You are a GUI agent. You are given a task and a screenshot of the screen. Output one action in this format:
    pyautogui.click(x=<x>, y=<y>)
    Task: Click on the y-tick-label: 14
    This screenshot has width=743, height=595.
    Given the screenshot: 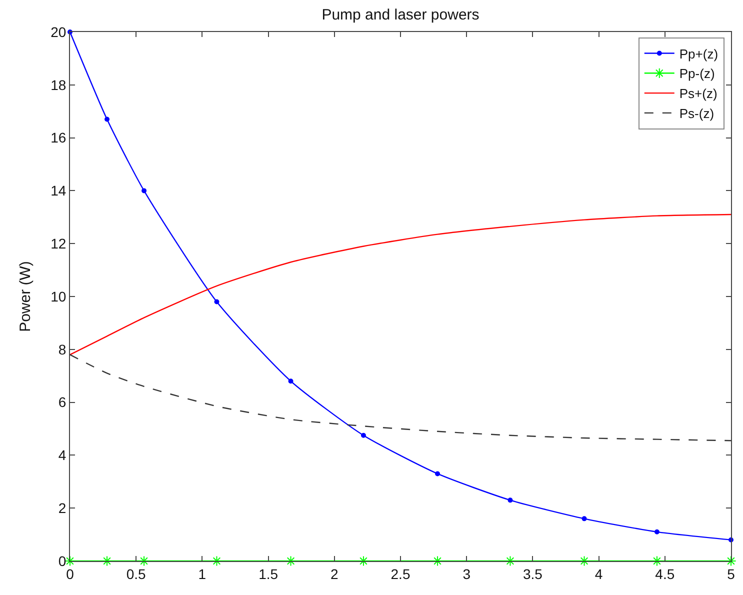 What is the action you would take?
    pyautogui.click(x=58, y=190)
    